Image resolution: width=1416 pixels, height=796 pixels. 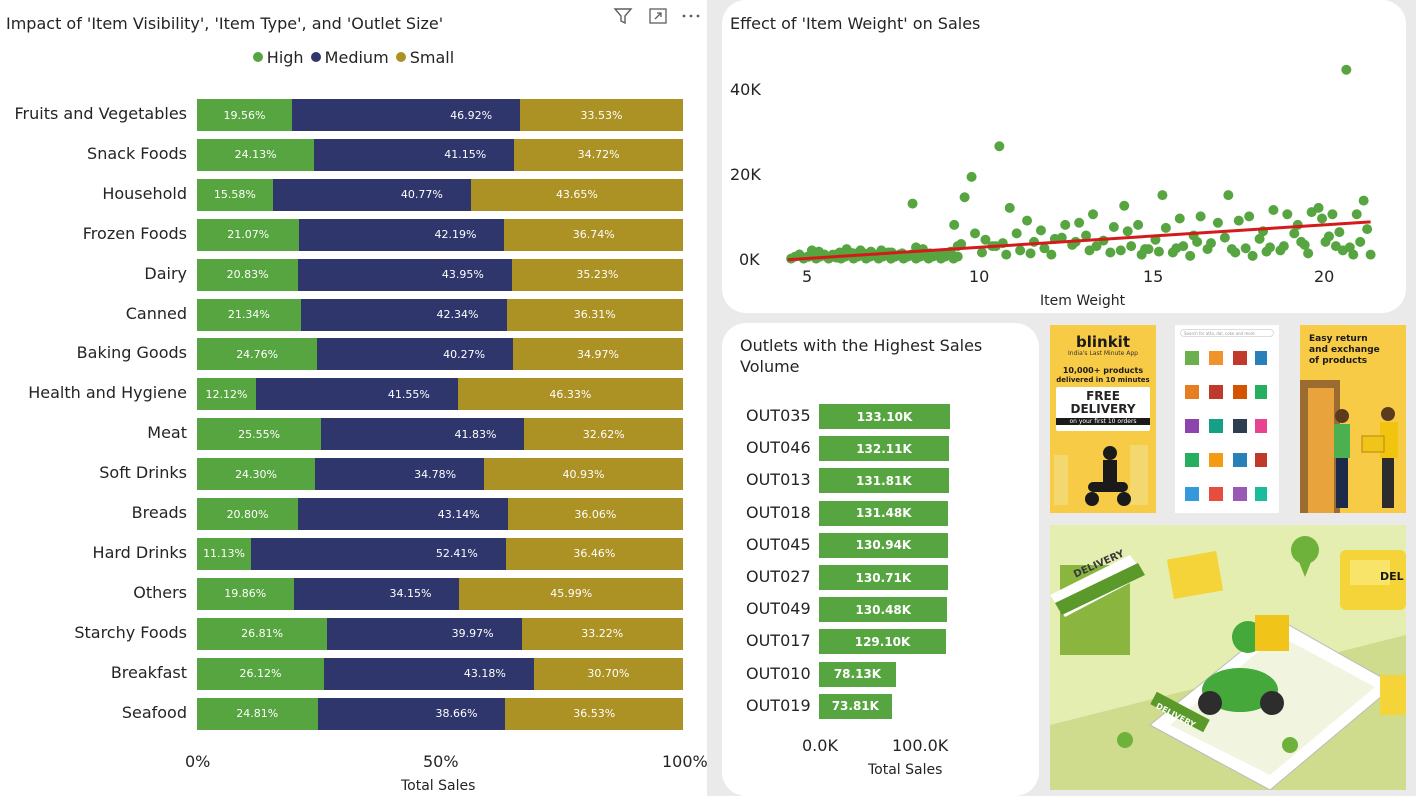 What do you see at coordinates (691, 16) in the screenshot?
I see `more-options-icon` at bounding box center [691, 16].